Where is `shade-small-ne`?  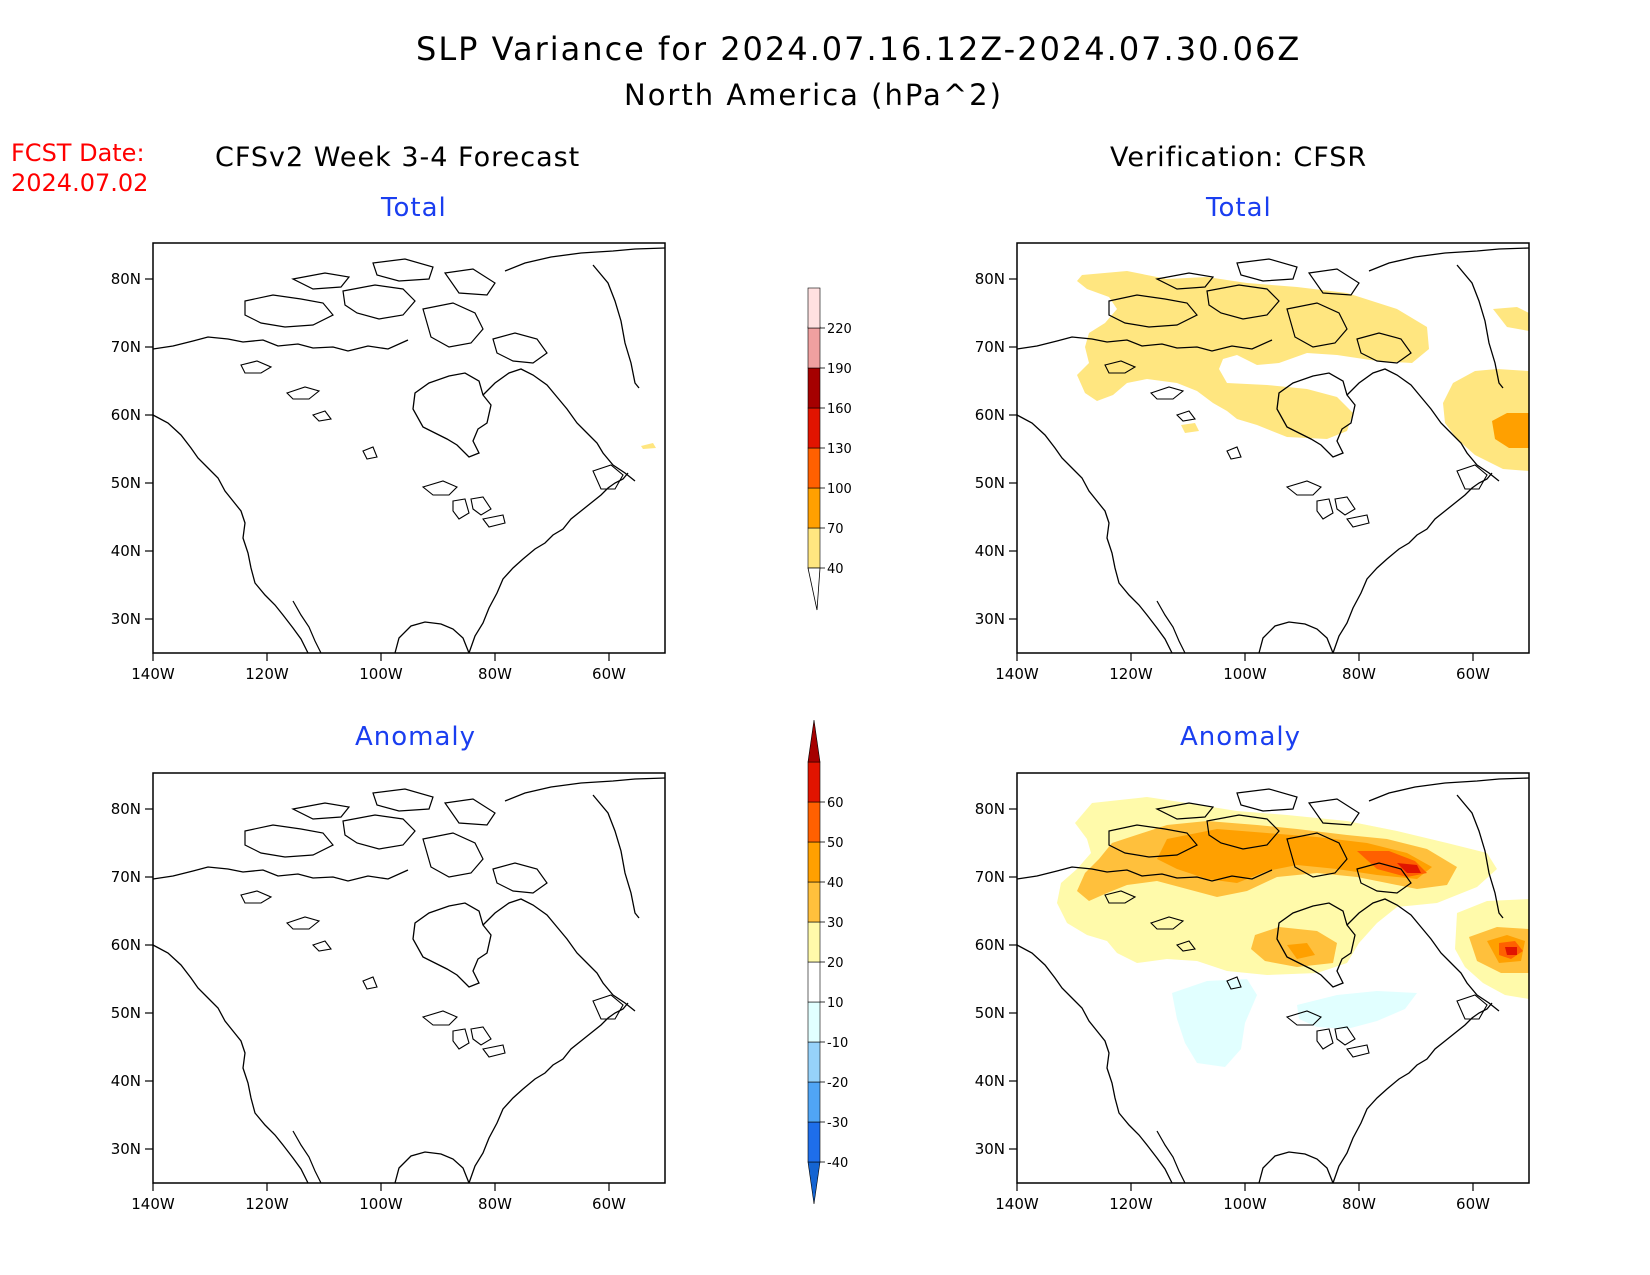
shade-small-ne is located at coordinates (1511, 319).